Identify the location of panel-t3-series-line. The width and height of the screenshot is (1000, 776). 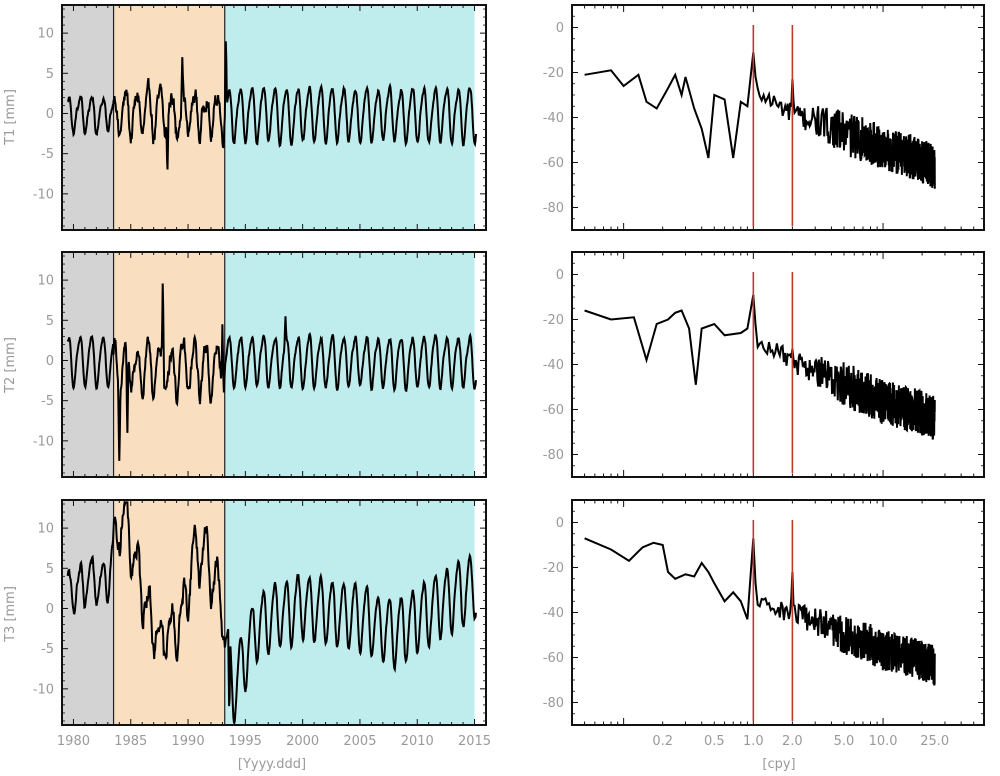
(271, 612).